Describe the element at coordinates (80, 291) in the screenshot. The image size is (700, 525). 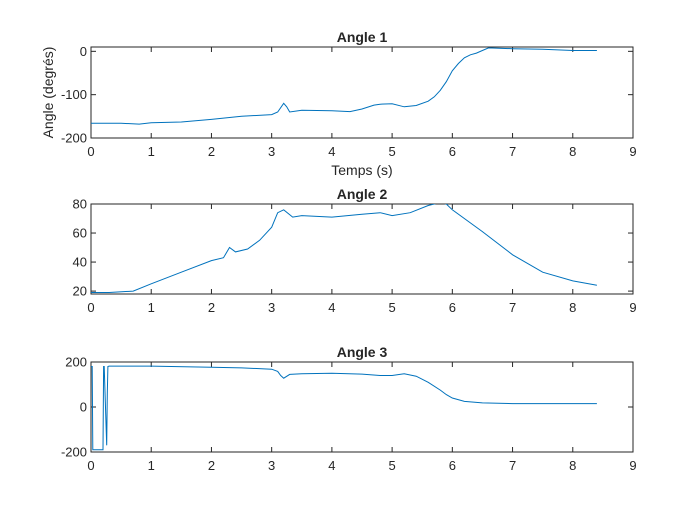
I see `y-tick-label: 20` at that location.